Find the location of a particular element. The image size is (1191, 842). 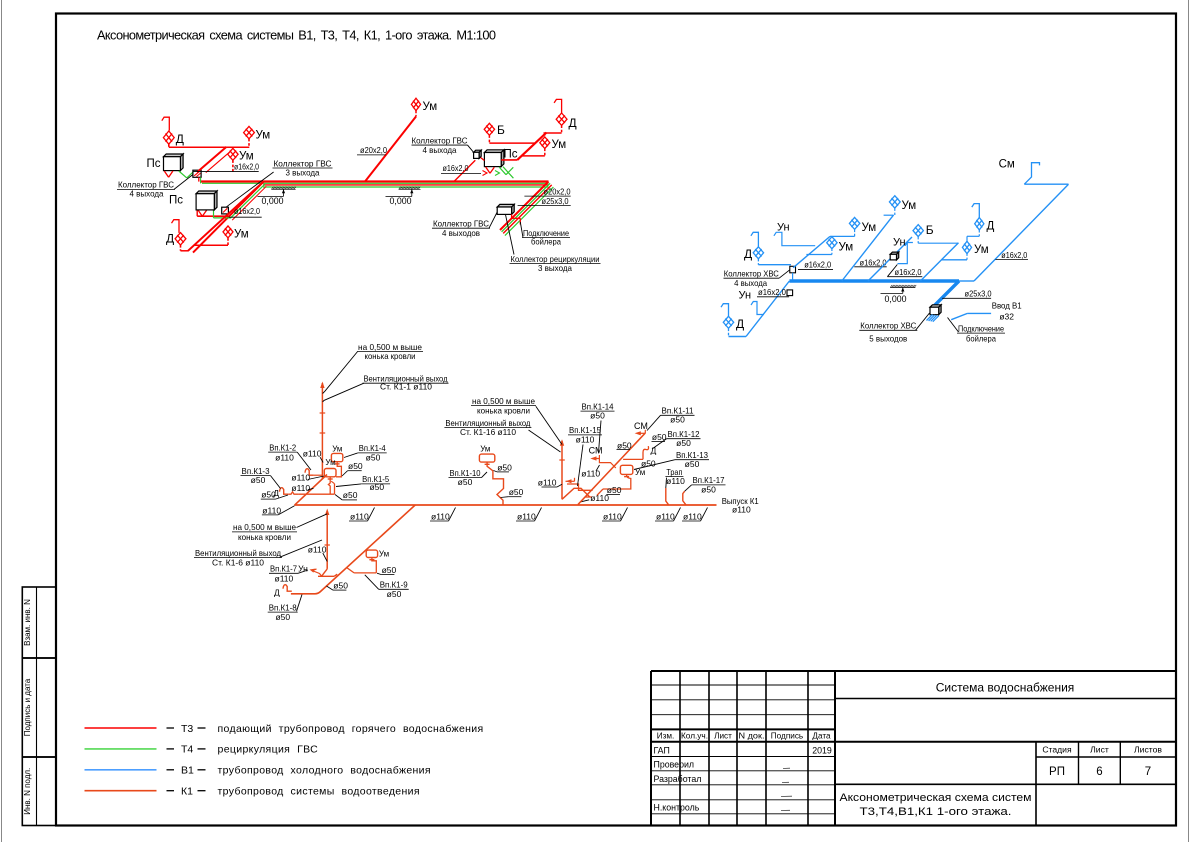

svg-text: 4 выходов is located at coordinates (461, 233).